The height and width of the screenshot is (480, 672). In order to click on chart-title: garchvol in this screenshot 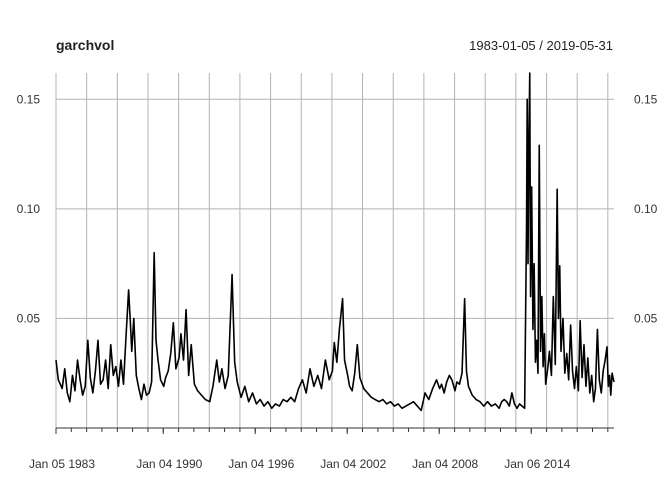, I will do `click(85, 45)`.